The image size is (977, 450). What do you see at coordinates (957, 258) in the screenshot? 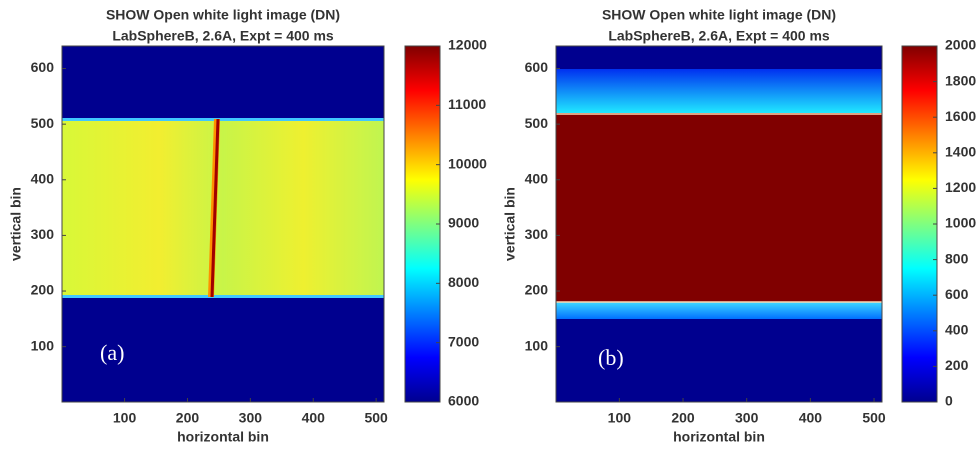
I see `colorbar-tick-label: 800` at bounding box center [957, 258].